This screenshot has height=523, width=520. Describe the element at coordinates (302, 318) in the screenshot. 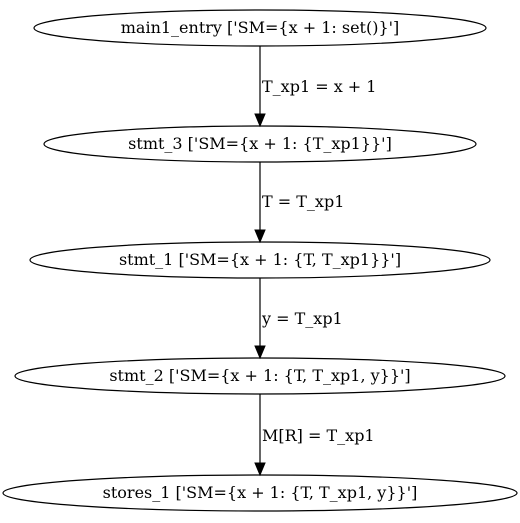

I see `edge-label: y = T_xp1` at that location.